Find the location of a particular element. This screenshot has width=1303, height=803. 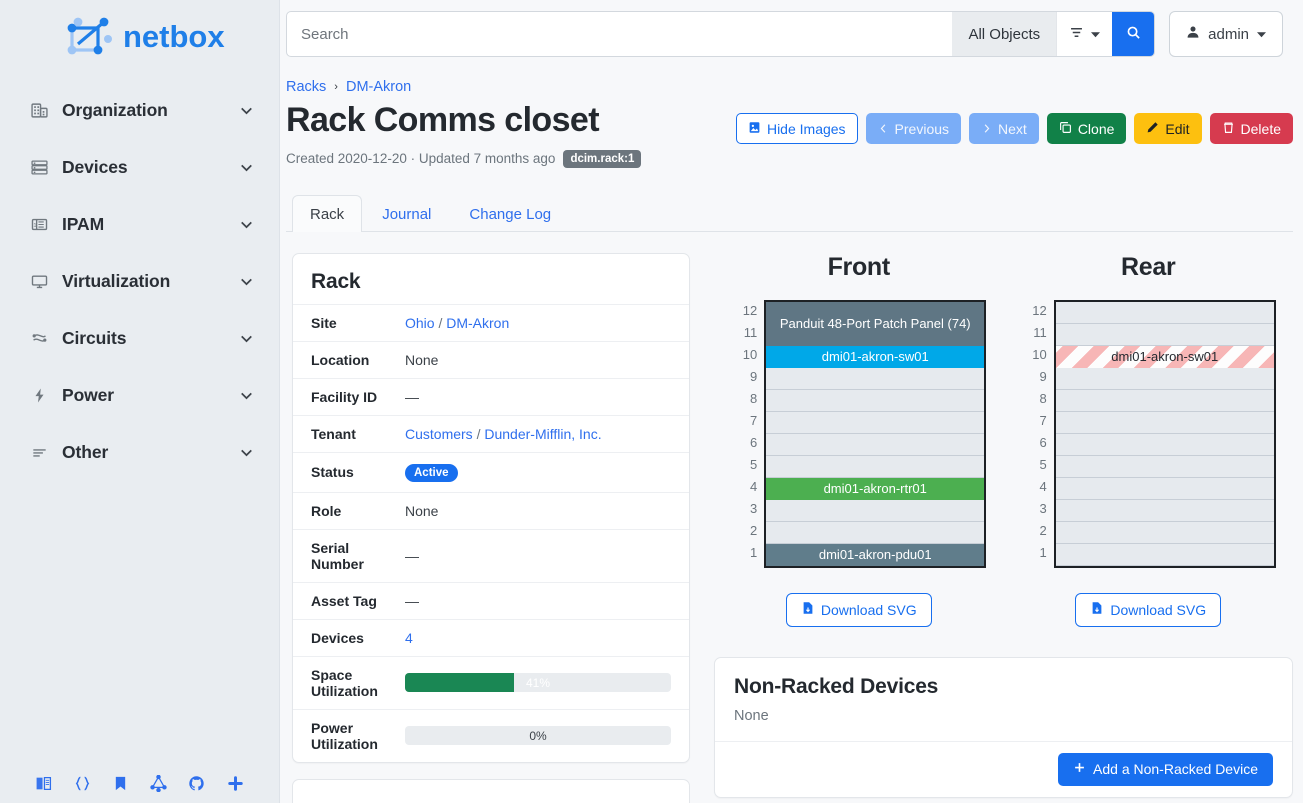

row-label: Location is located at coordinates (340, 359).